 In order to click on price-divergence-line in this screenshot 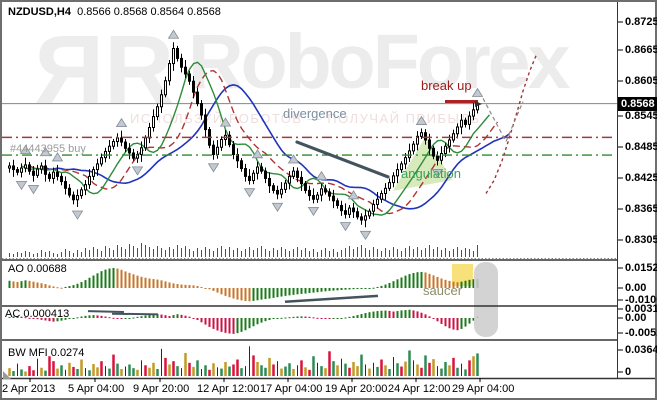, I will do `click(342, 159)`.